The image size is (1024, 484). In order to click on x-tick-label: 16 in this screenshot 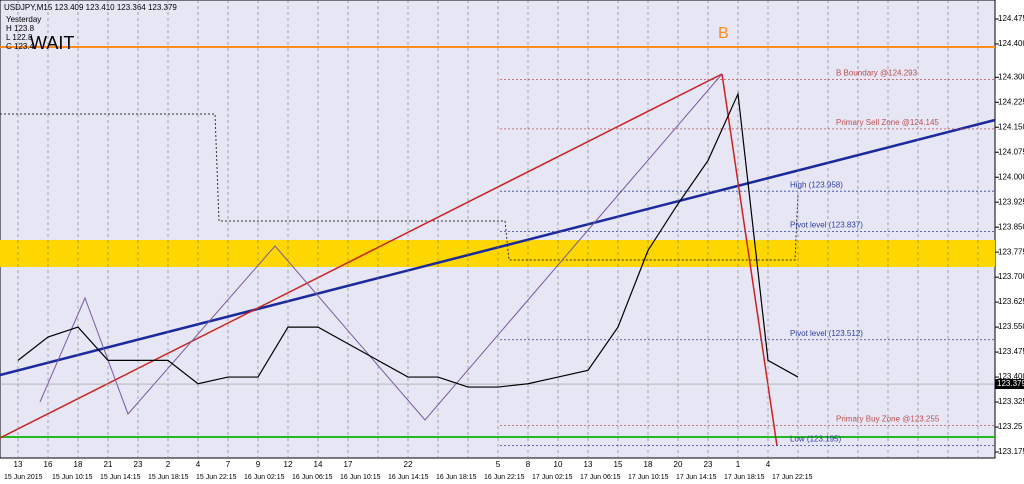, I will do `click(48, 464)`.